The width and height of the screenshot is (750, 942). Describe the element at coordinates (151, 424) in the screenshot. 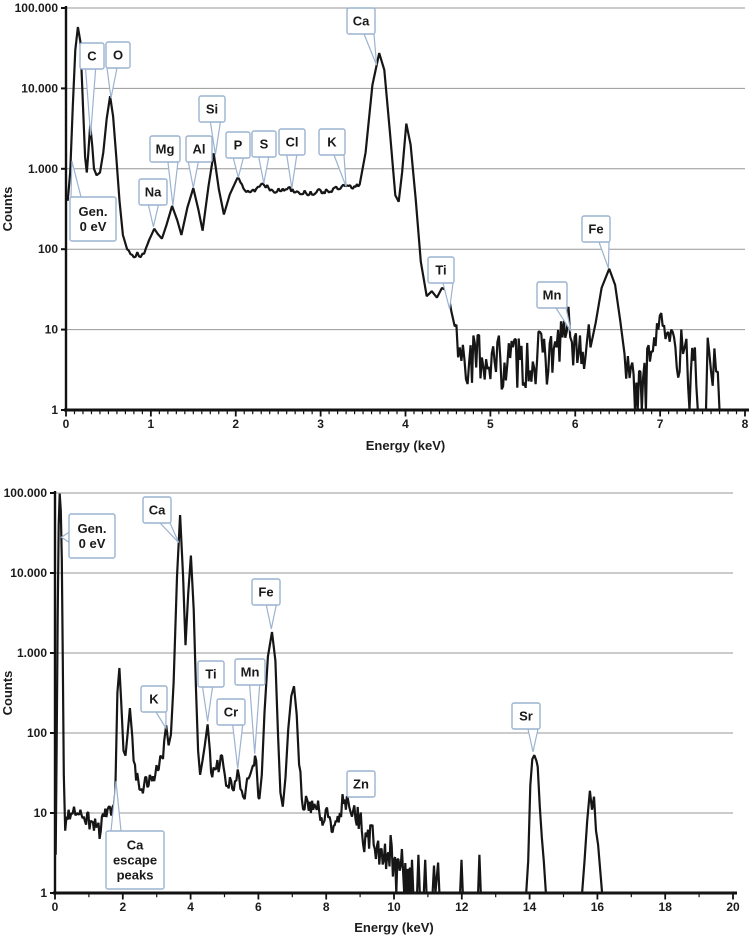

I see `x-tick-label: 1` at that location.